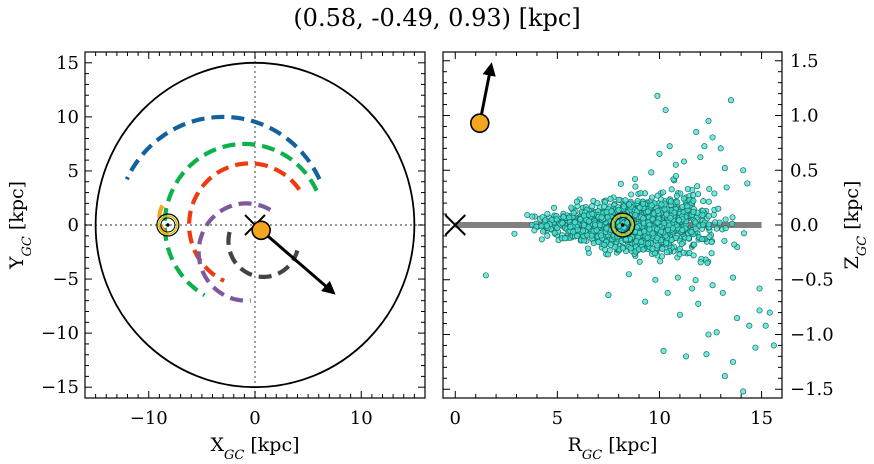 The width and height of the screenshot is (874, 464). Describe the element at coordinates (254, 418) in the screenshot. I see `x-tick-label: 0` at that location.